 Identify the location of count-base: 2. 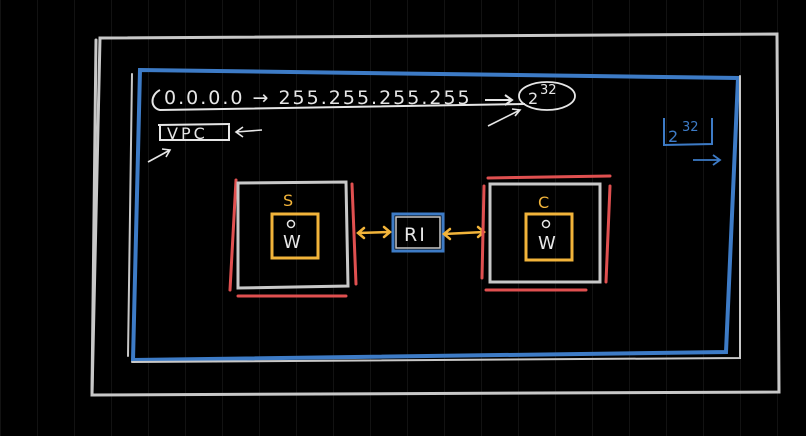
(533, 98).